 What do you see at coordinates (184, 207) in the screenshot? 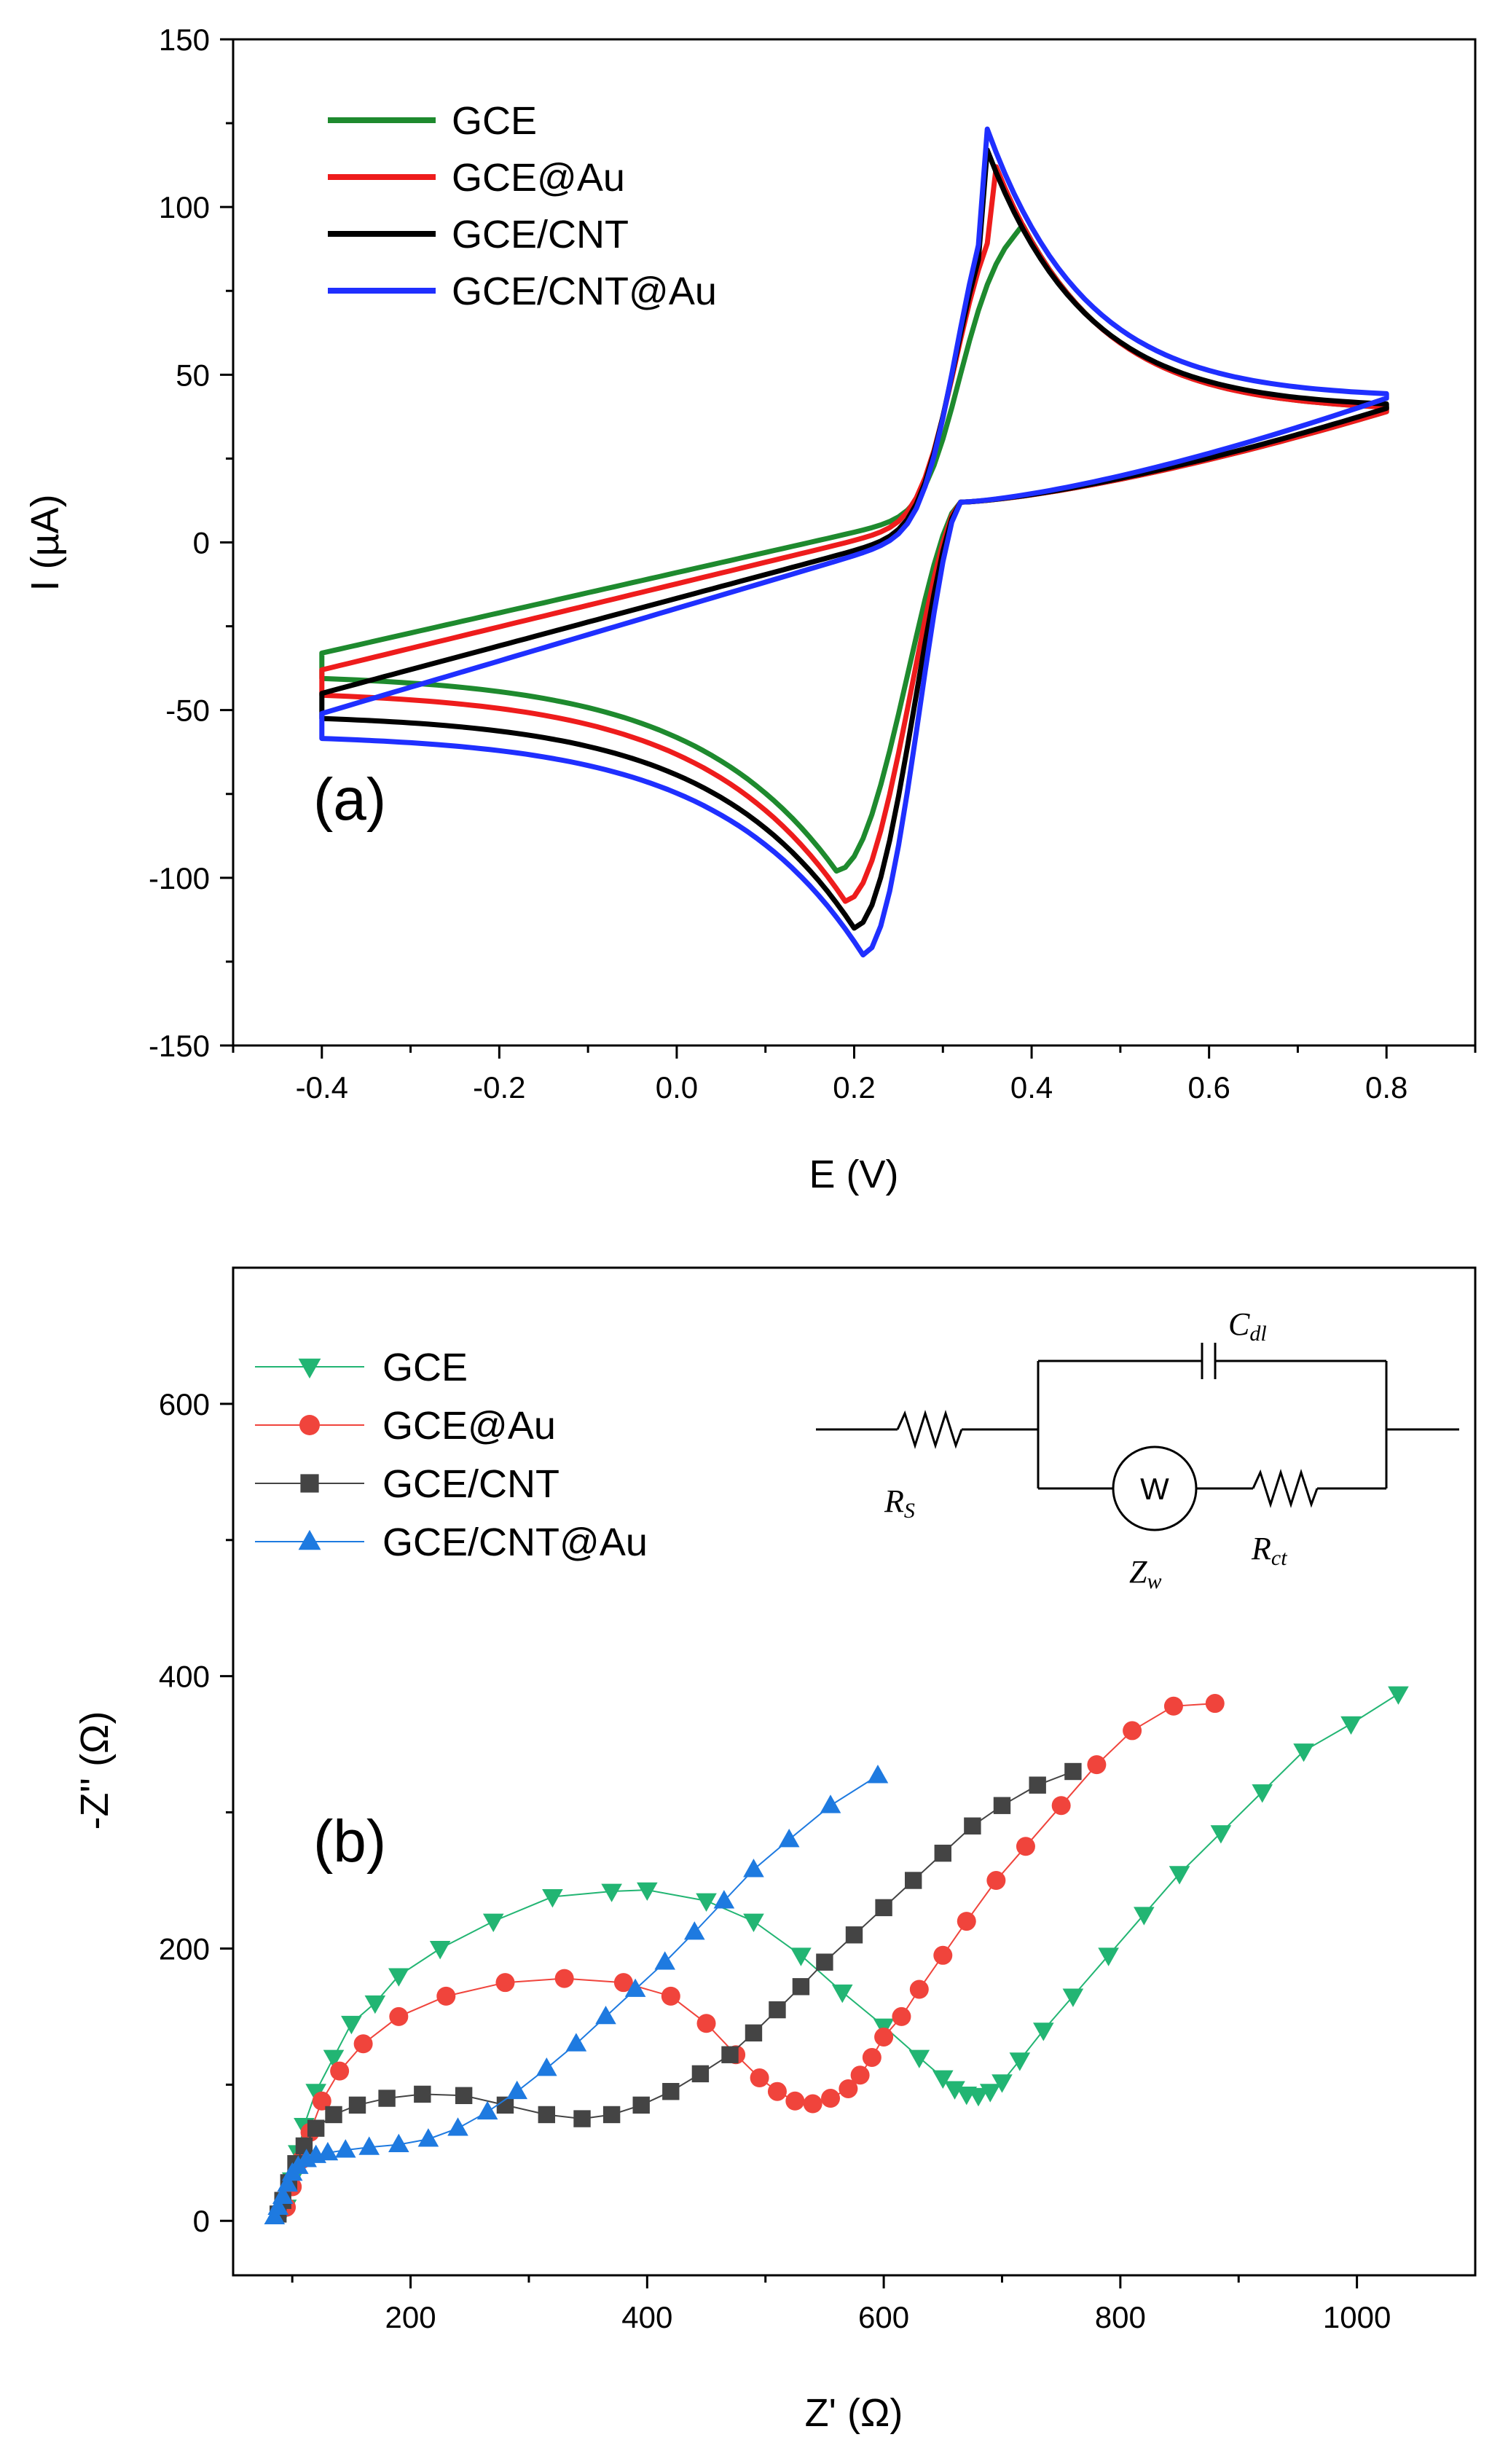
I see `cv-y-tick-label: 100` at bounding box center [184, 207].